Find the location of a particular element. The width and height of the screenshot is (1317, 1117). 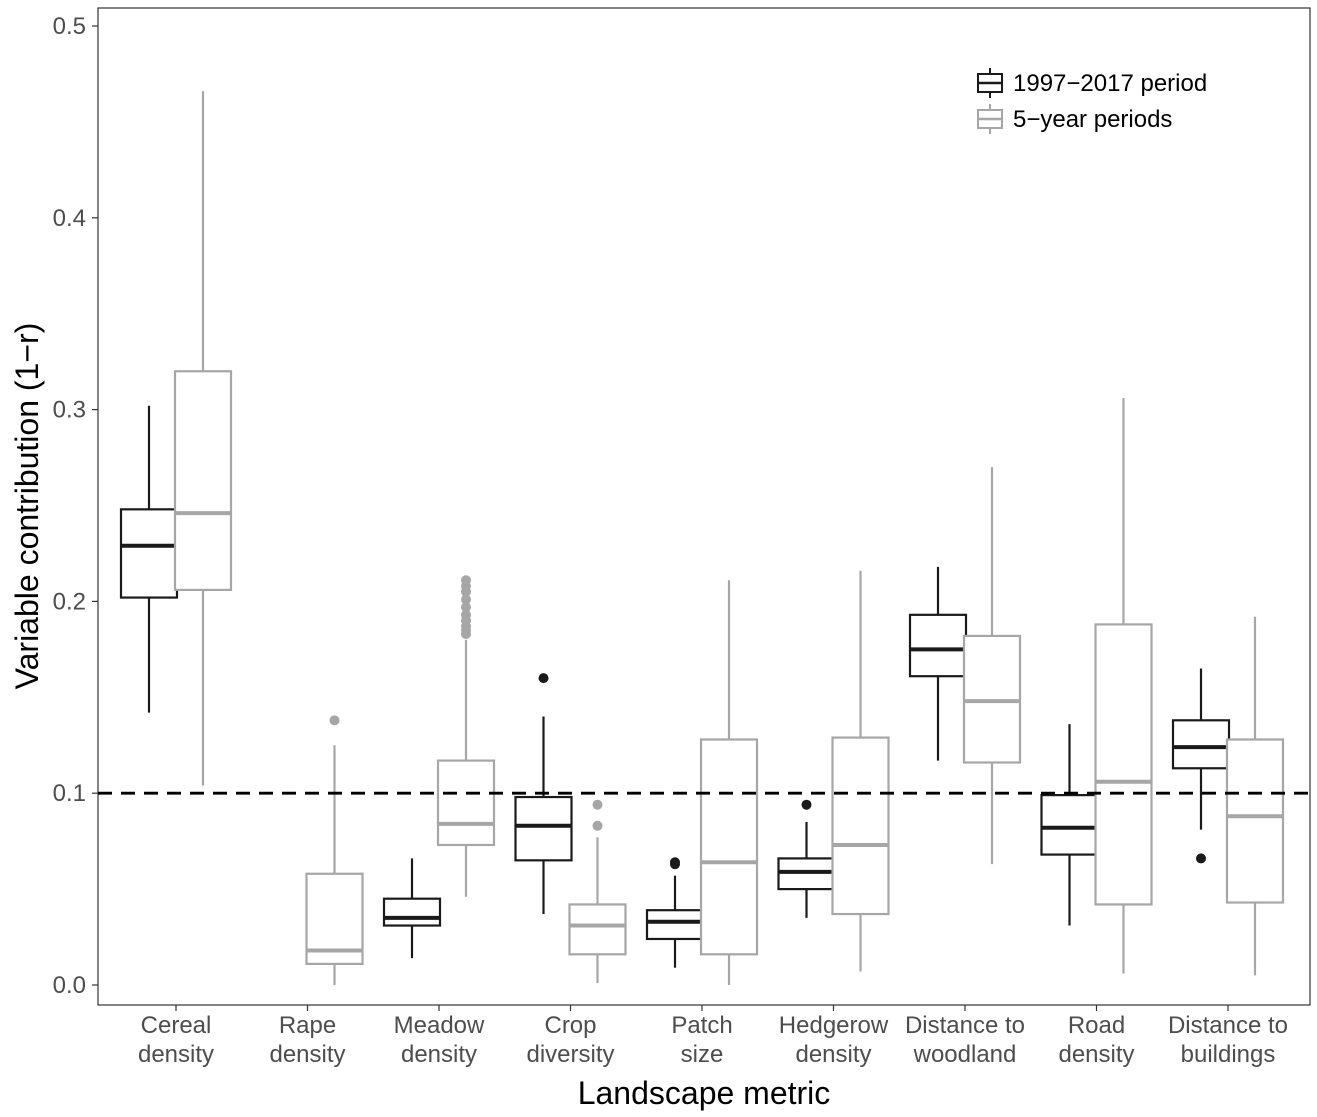

y-axis: 0.0 0.1 0.2 0.3 0.4 0.5 is located at coordinates (75, 506).